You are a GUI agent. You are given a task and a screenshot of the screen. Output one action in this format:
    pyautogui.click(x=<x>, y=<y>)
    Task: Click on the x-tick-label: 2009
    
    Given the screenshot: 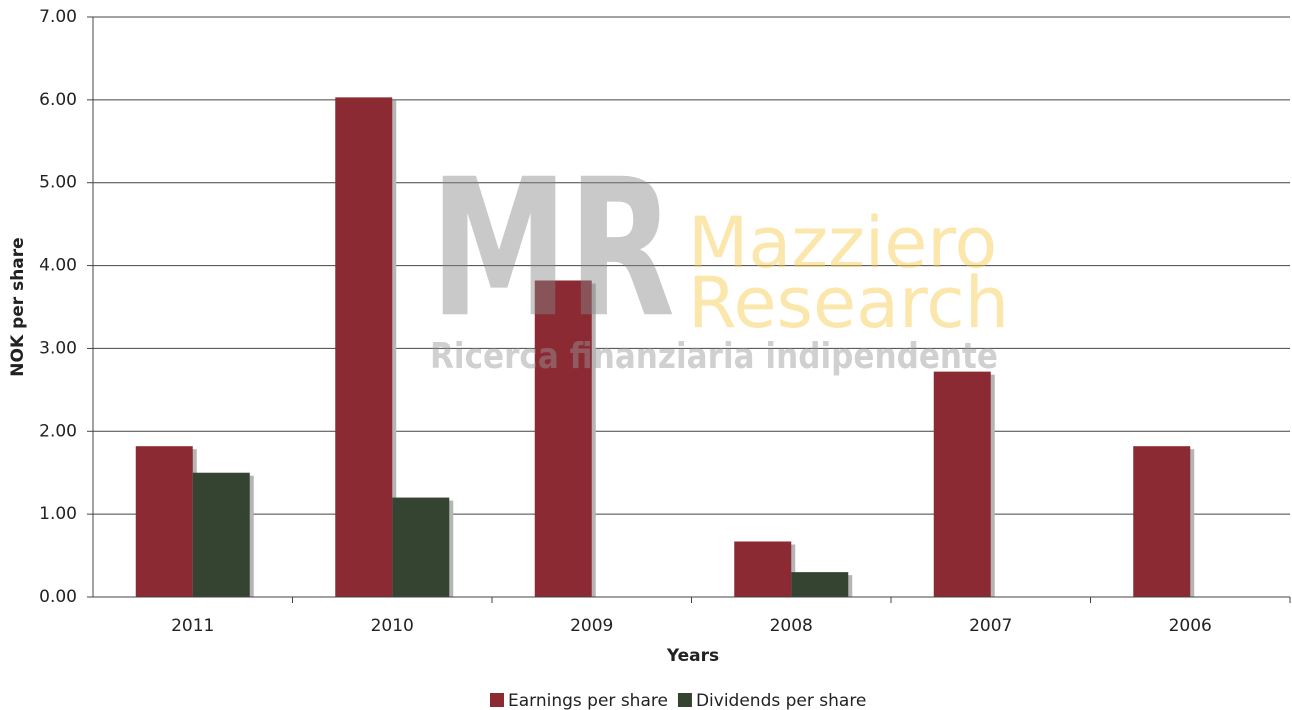 What is the action you would take?
    pyautogui.click(x=591, y=626)
    